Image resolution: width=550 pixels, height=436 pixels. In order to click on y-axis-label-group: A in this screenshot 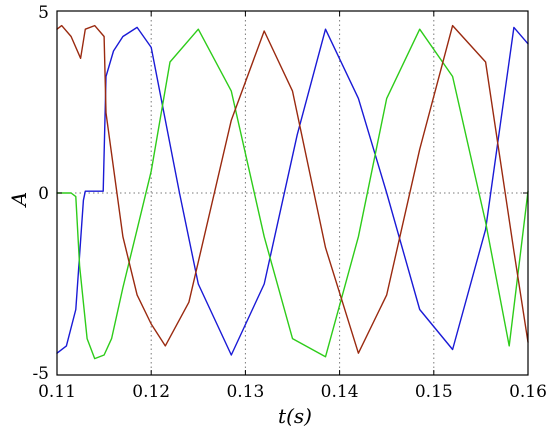, I will do `click(19, 200)`.